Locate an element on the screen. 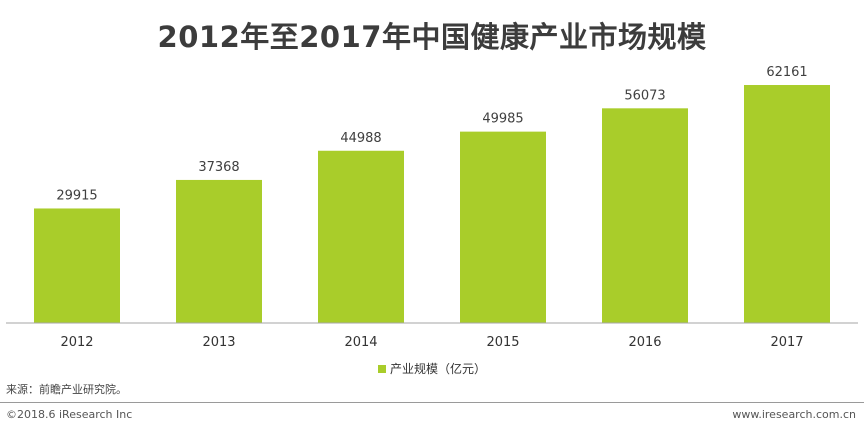 This screenshot has width=864, height=430. bar-2012 is located at coordinates (77, 265).